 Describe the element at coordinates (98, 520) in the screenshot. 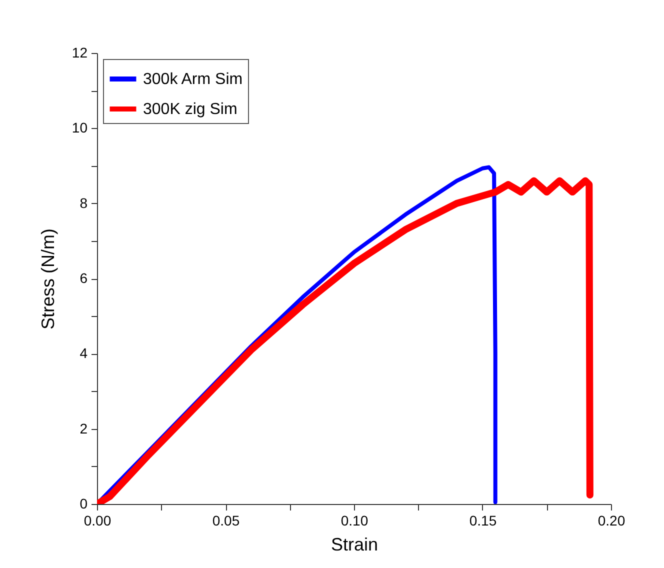

I see `x-tick-label: 0.00` at that location.